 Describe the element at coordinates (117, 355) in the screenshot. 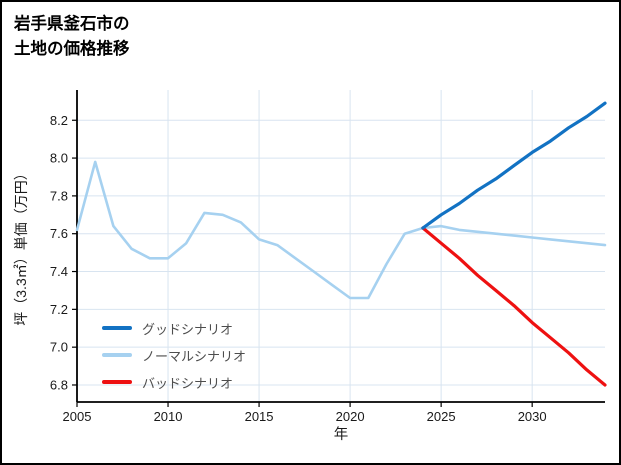

I see `legend-swatch-normal` at that location.